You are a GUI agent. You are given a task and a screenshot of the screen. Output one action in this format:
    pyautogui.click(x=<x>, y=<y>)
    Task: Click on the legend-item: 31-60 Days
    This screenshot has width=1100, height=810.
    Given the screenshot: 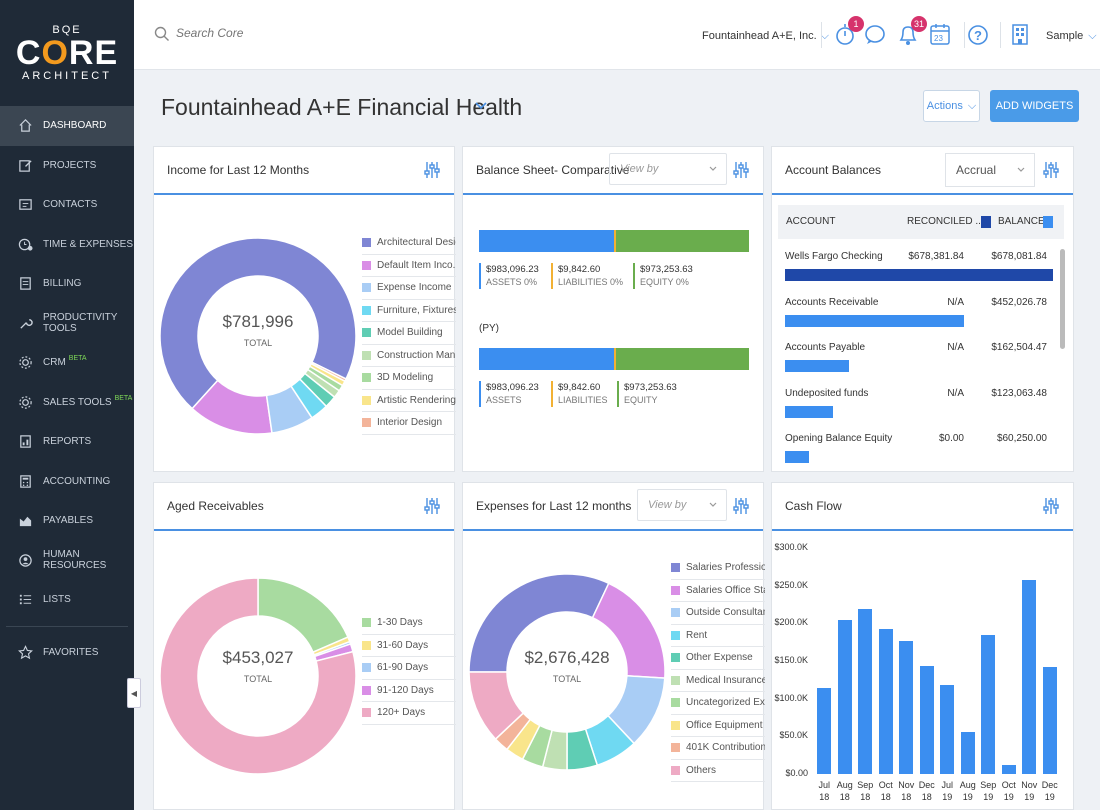 What is the action you would take?
    pyautogui.click(x=409, y=646)
    